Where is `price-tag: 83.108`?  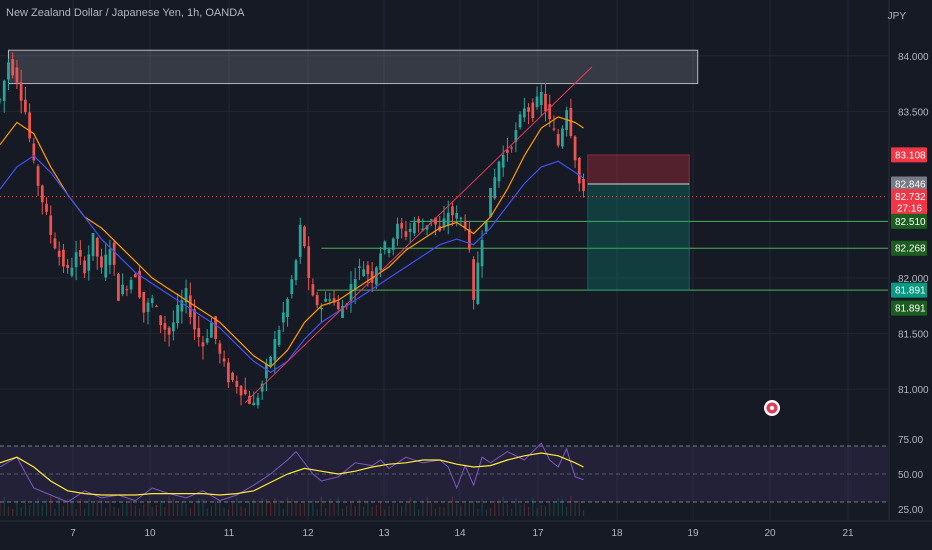
price-tag: 83.108 is located at coordinates (909, 155).